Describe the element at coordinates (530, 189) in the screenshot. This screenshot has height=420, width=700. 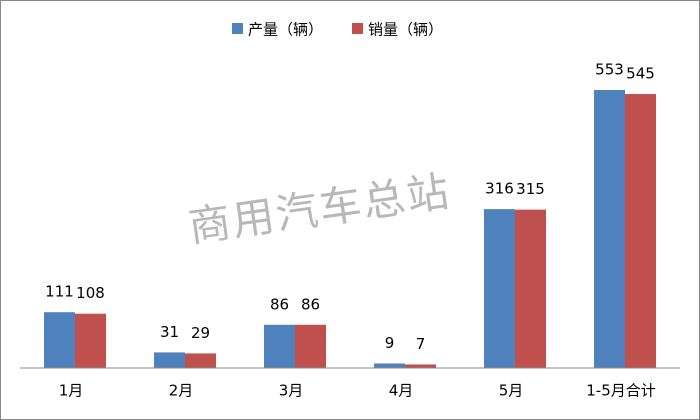
I see `data-label: 315` at that location.